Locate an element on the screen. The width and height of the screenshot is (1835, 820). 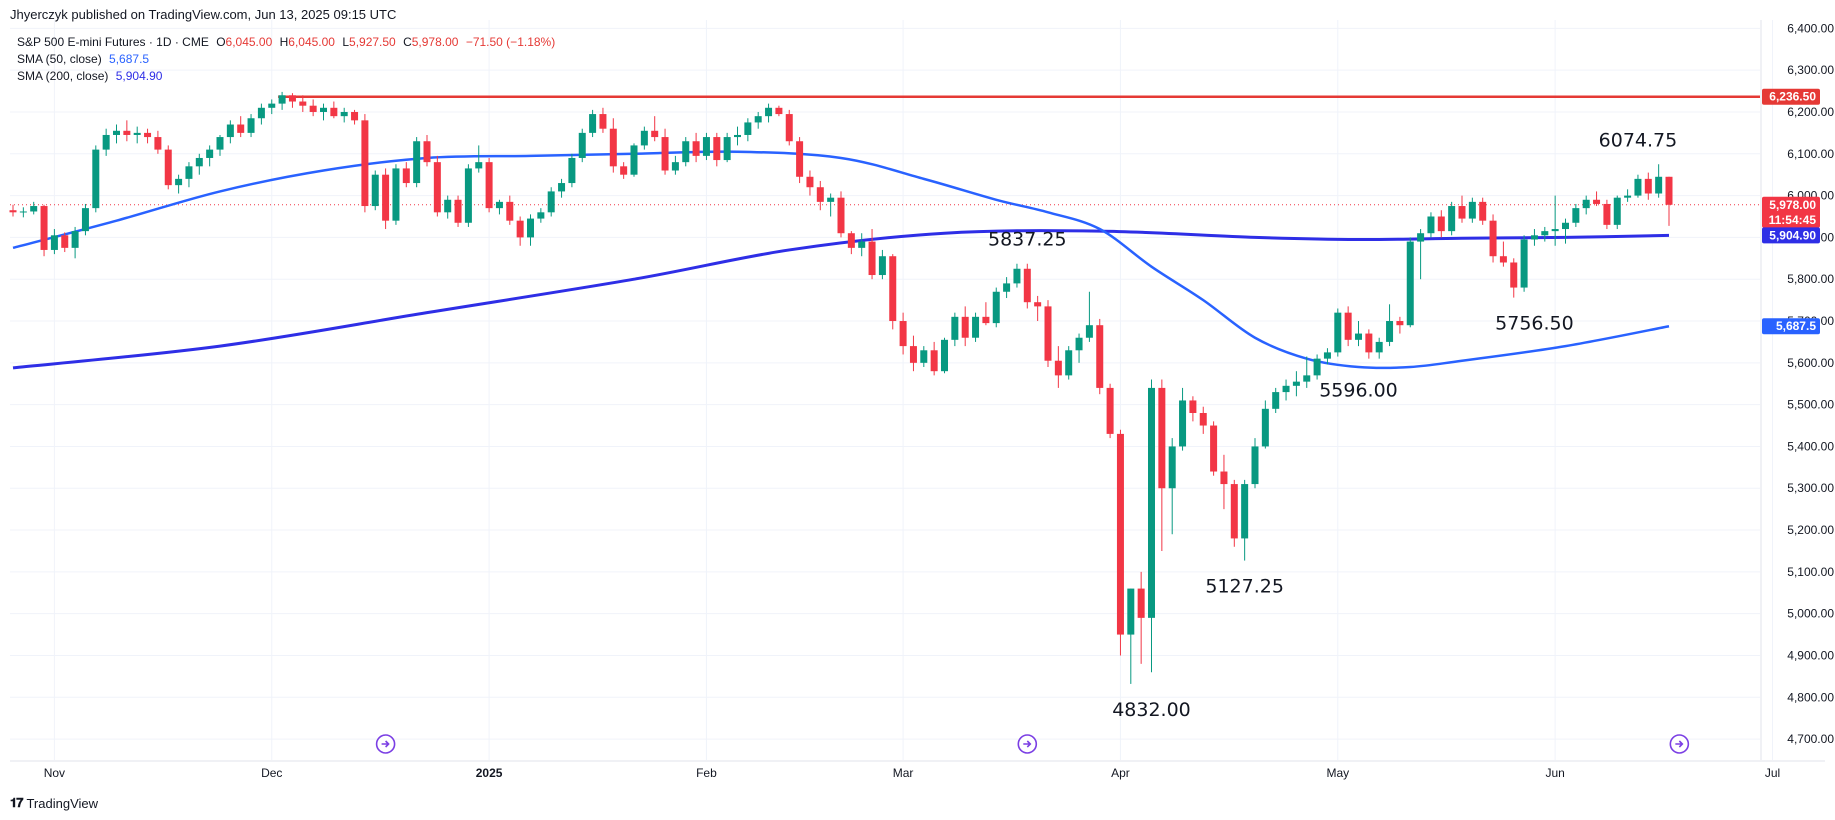
sma200-value: 5,904.90 is located at coordinates (139, 76).